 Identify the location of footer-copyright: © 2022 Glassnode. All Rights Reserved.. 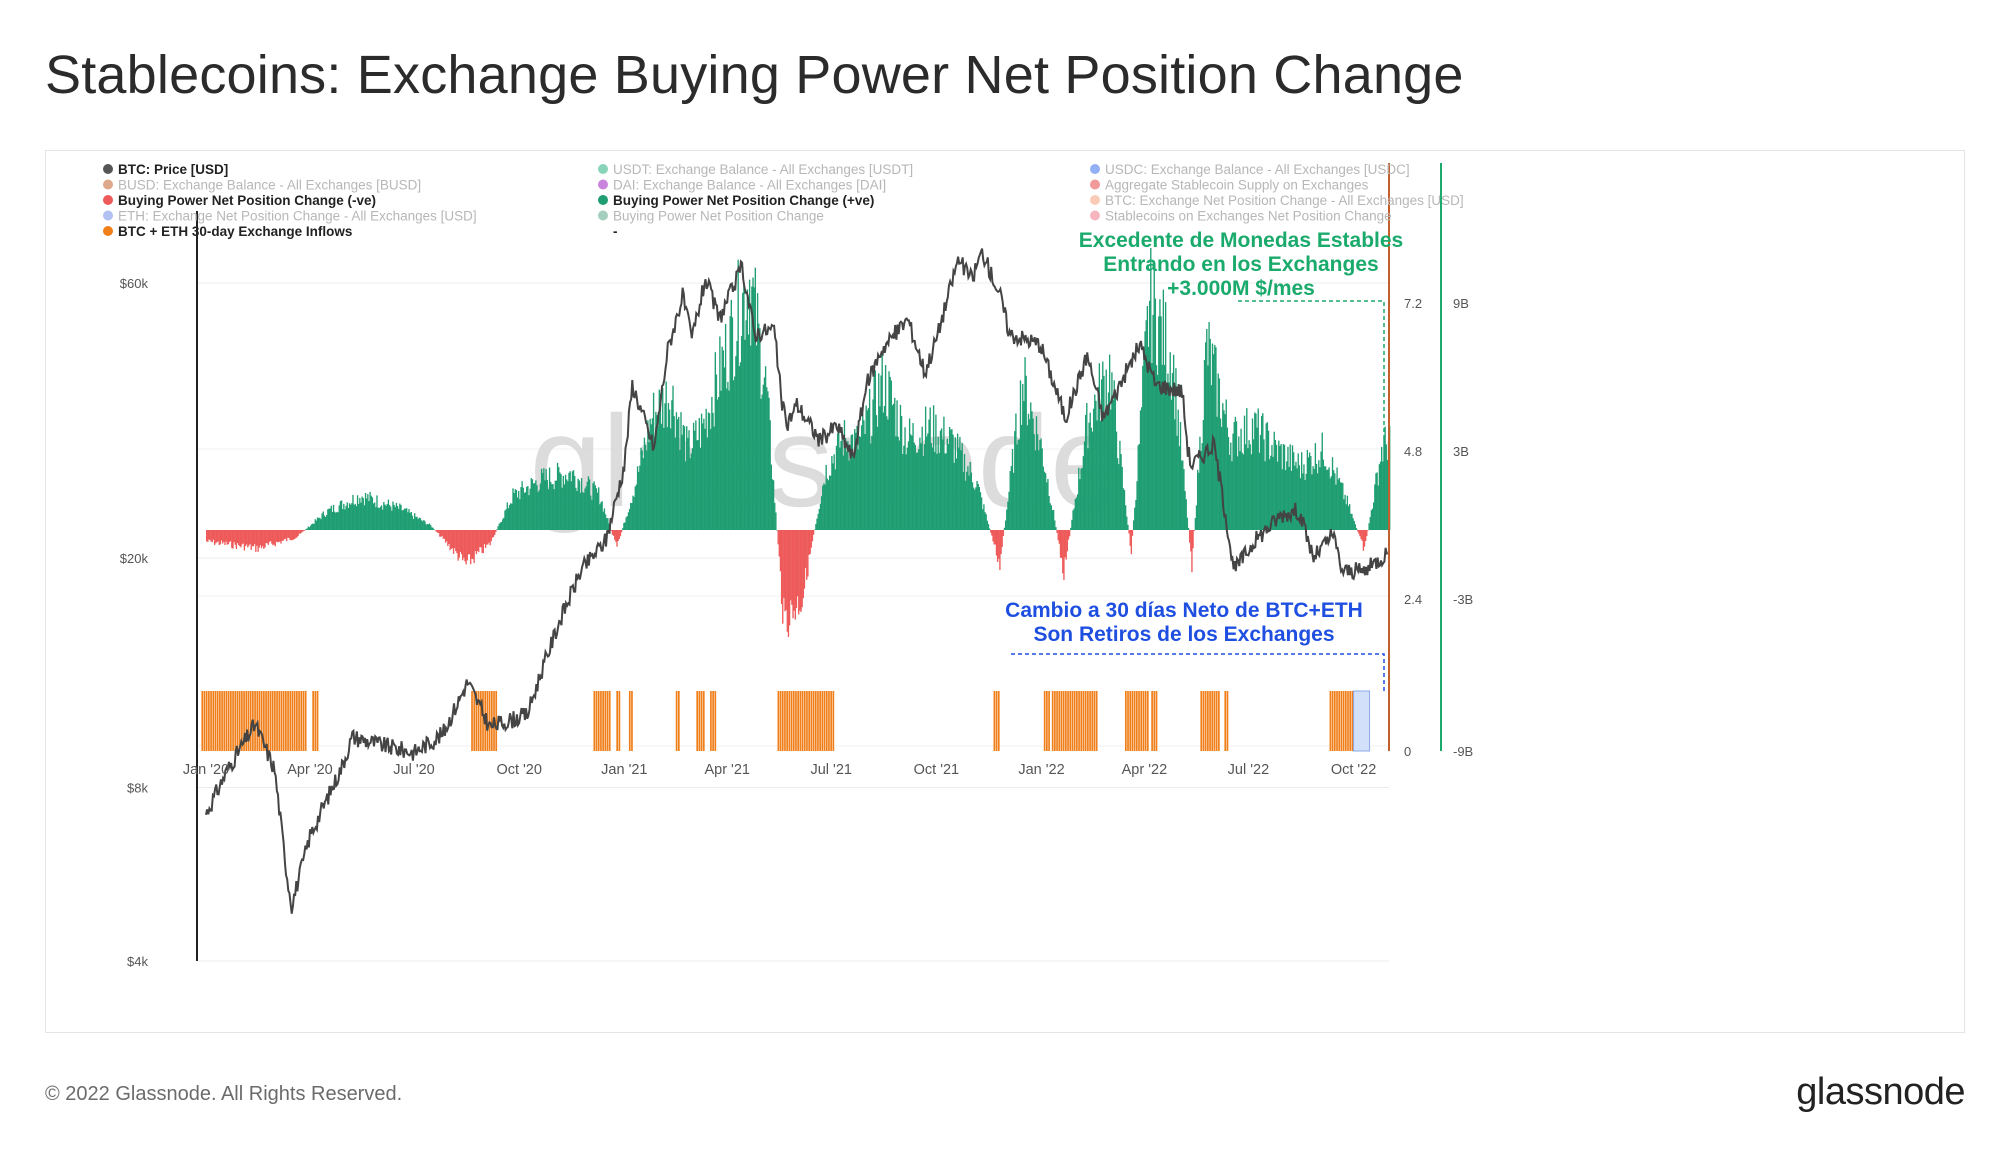
(224, 1094).